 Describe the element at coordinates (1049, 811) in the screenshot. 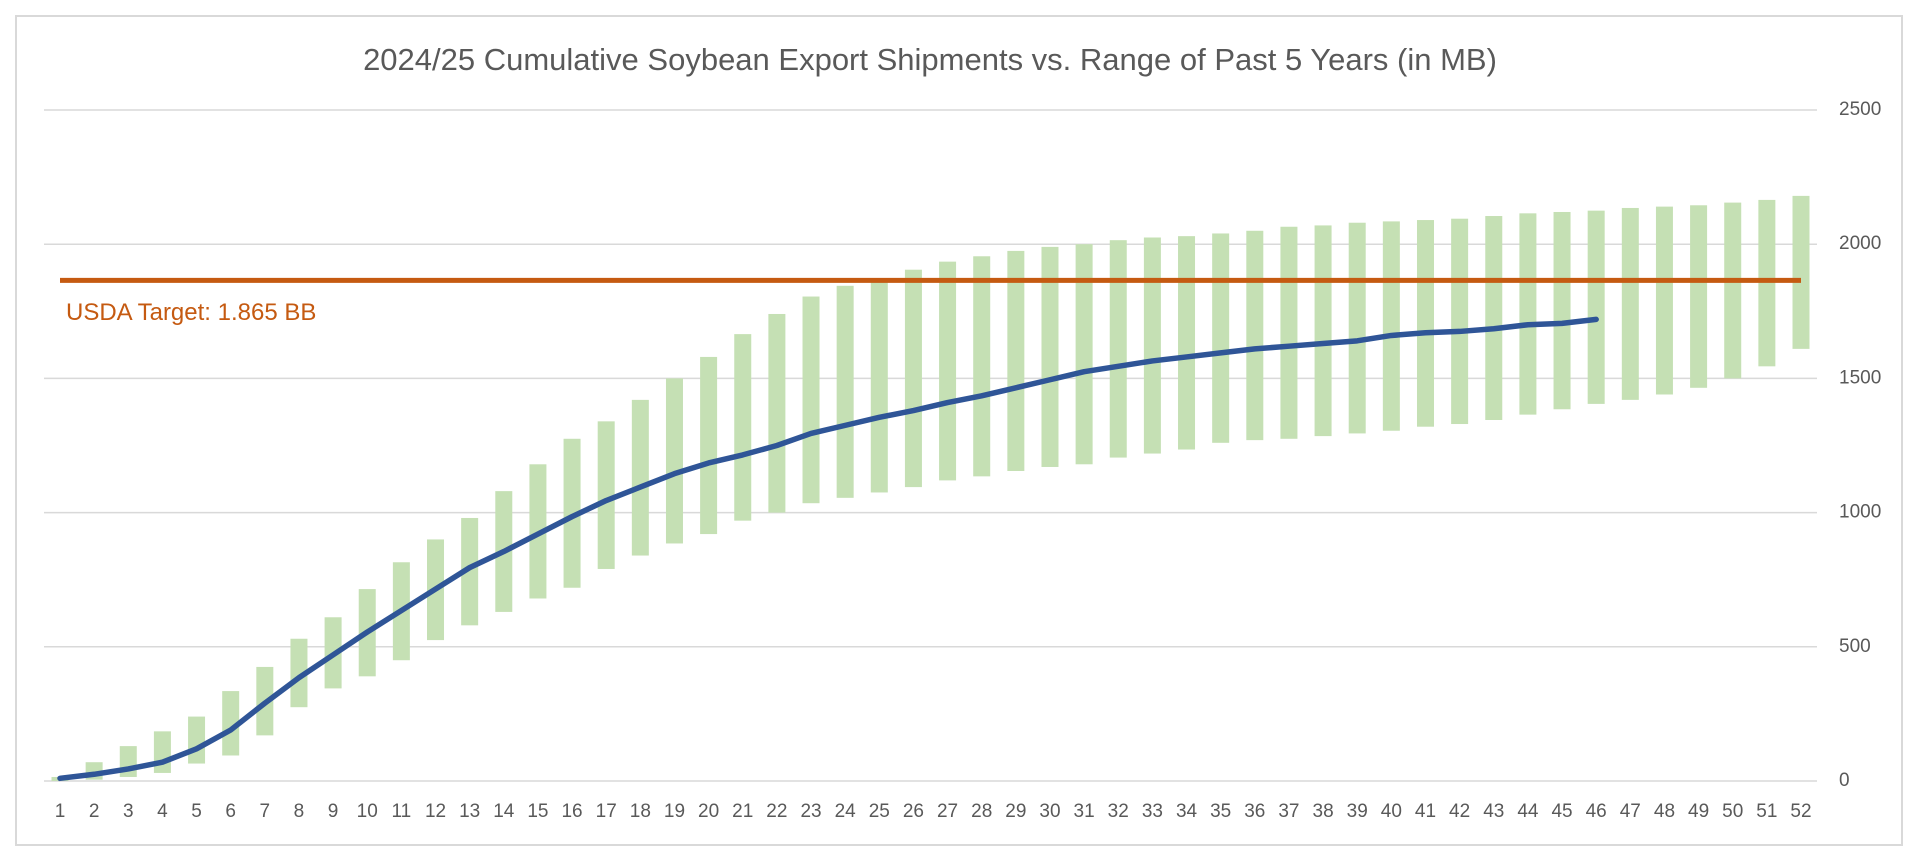

I see `x-tick-label: 30` at that location.